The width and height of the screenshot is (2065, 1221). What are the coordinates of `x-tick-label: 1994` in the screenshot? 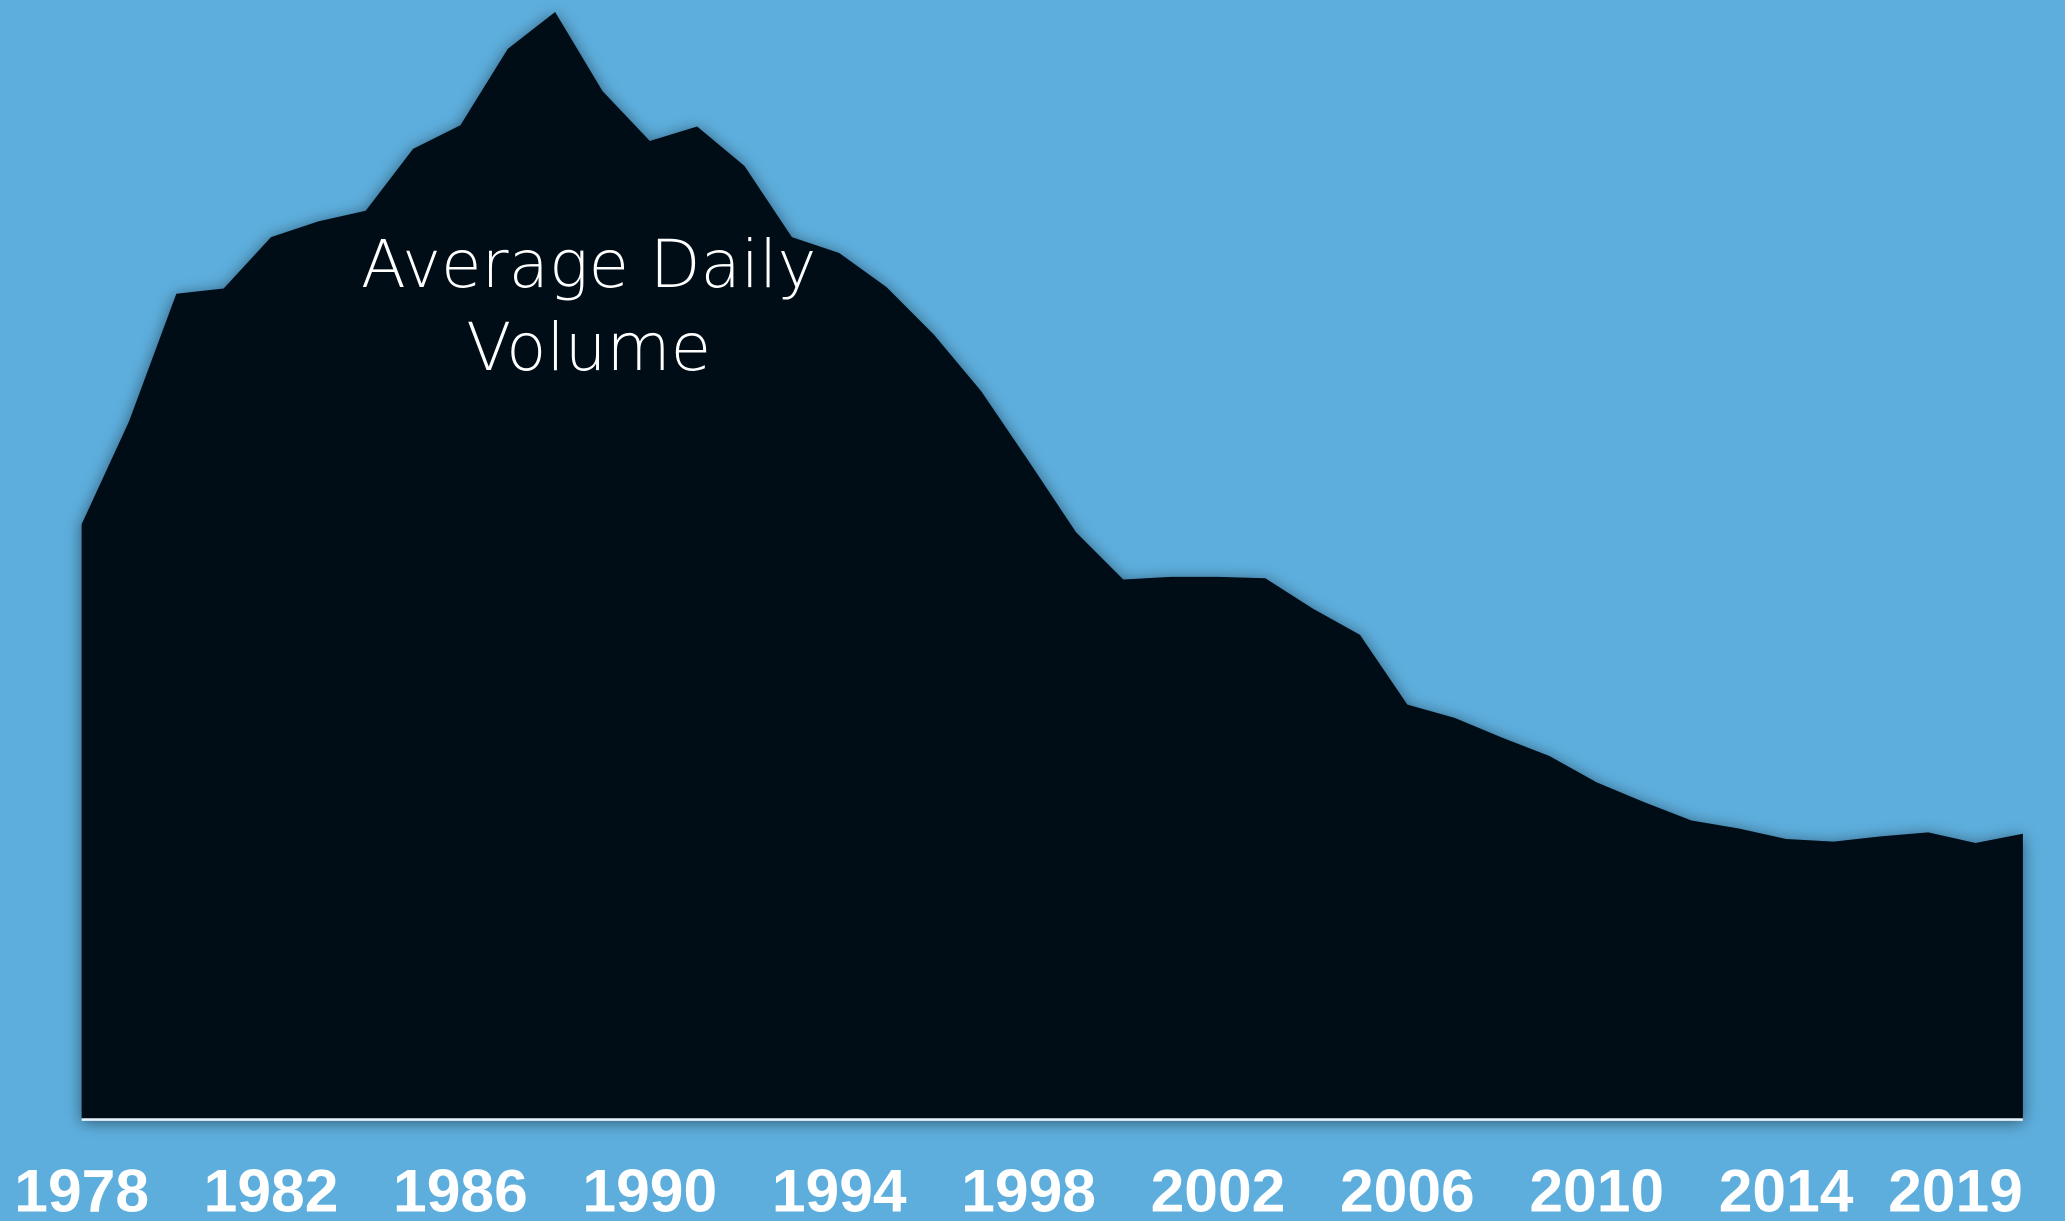 It's located at (839, 1189).